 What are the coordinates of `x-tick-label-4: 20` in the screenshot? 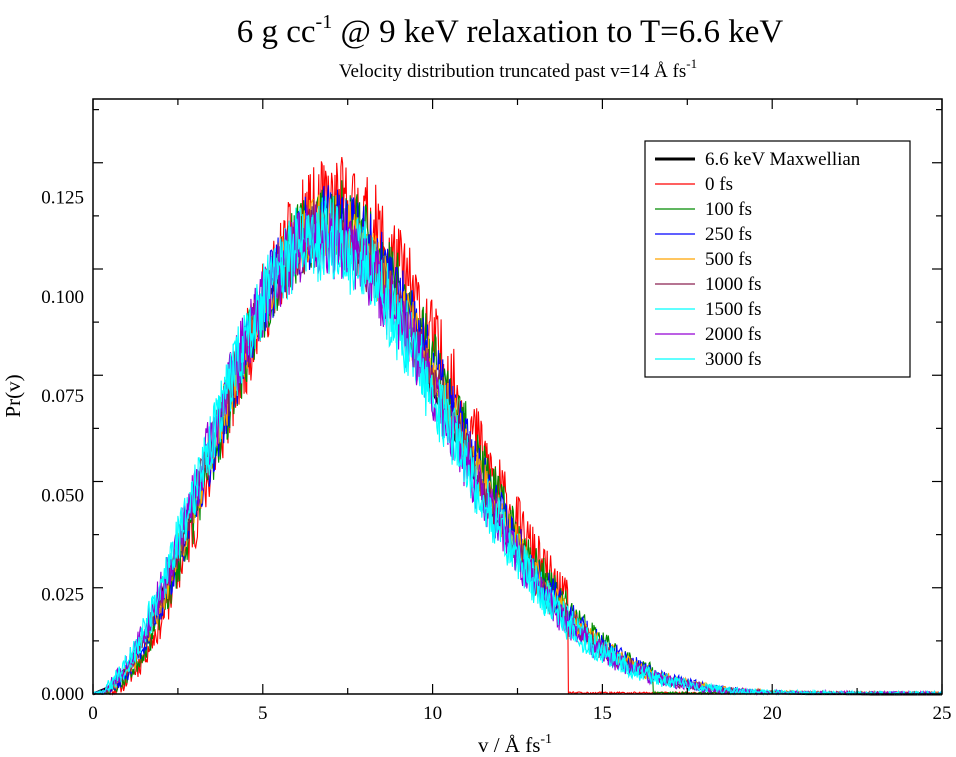 It's located at (772, 713).